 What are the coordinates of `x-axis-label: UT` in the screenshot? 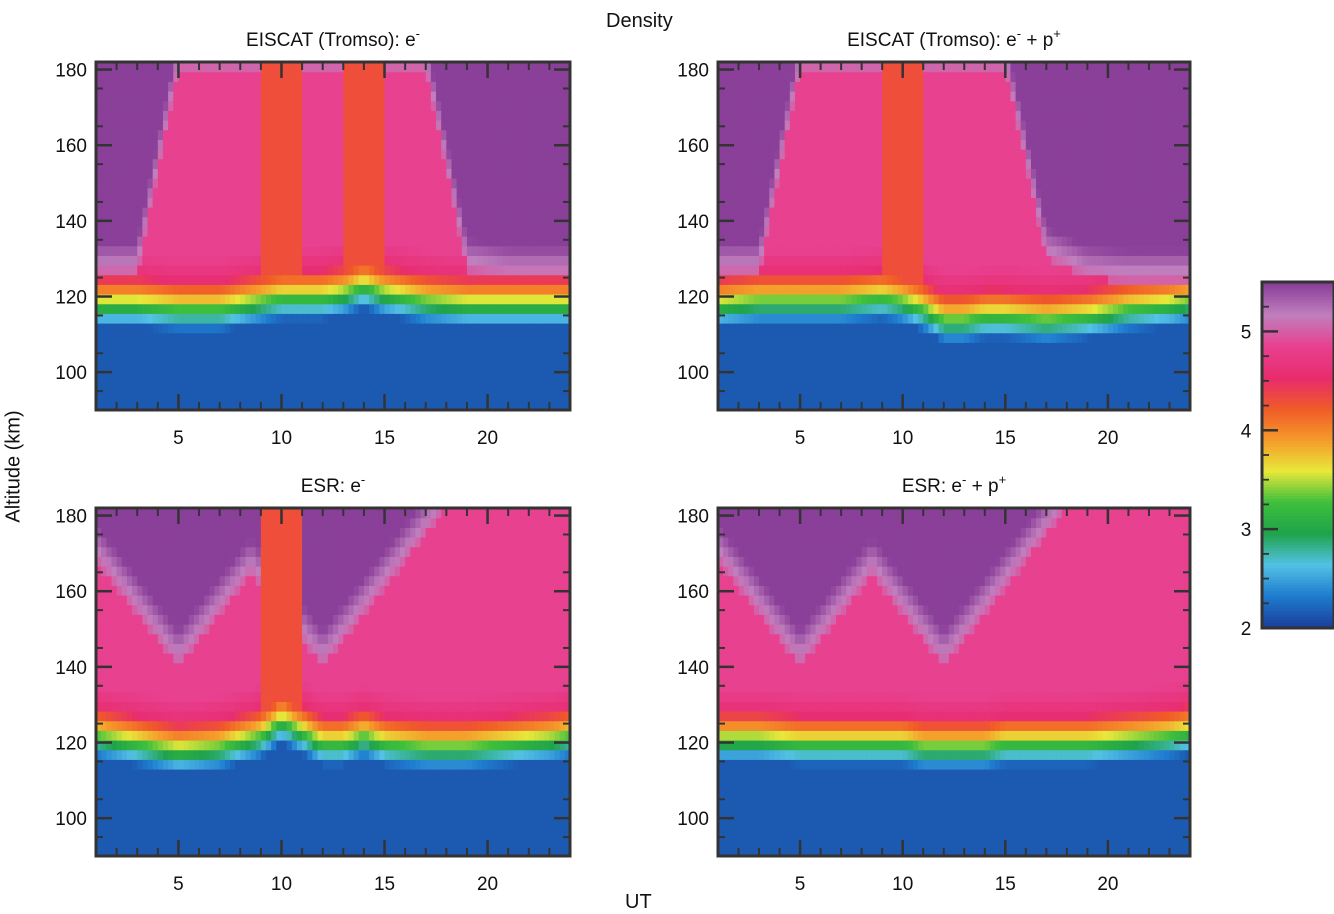 It's located at (638, 902).